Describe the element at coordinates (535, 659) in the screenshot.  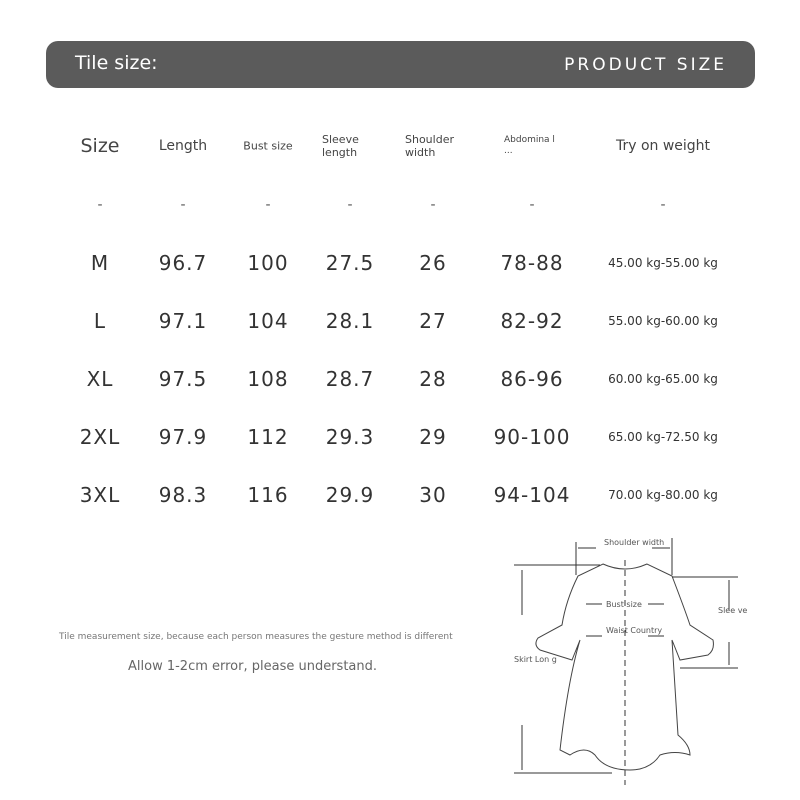
I see `skirt-length-label: Skirt Lon g` at that location.